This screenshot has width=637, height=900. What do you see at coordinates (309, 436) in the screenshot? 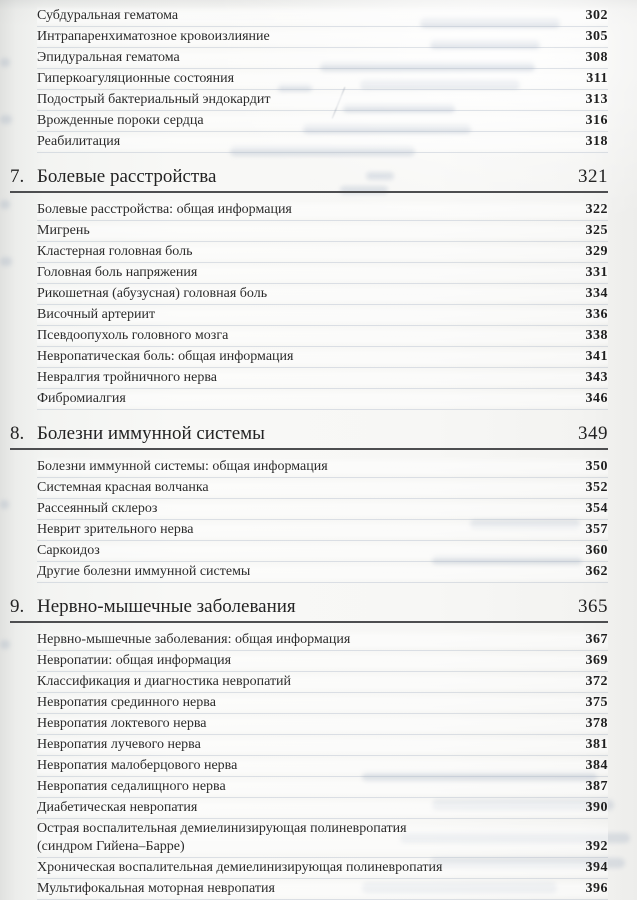
I see `chapter-heading: 8. Болезни иммунной системы 349` at bounding box center [309, 436].